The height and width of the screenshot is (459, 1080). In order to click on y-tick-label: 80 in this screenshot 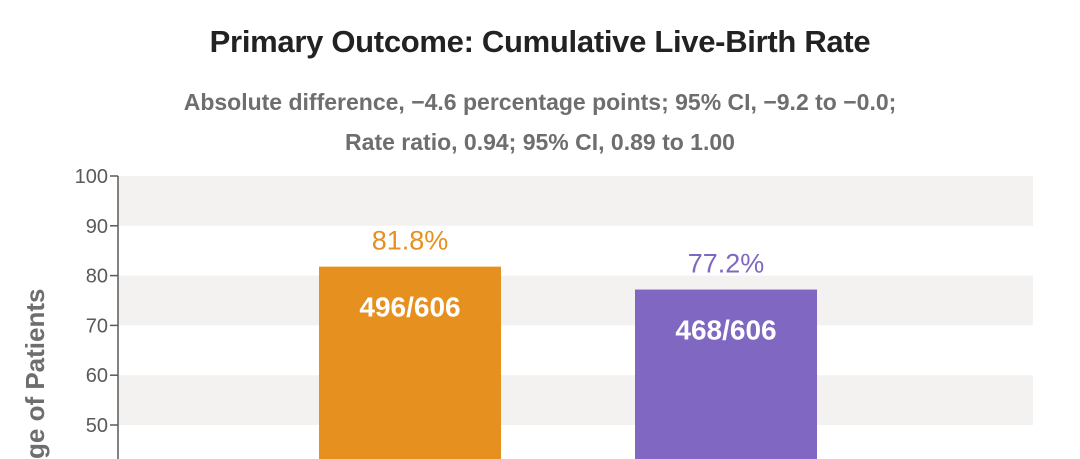, I will do `click(97, 277)`.